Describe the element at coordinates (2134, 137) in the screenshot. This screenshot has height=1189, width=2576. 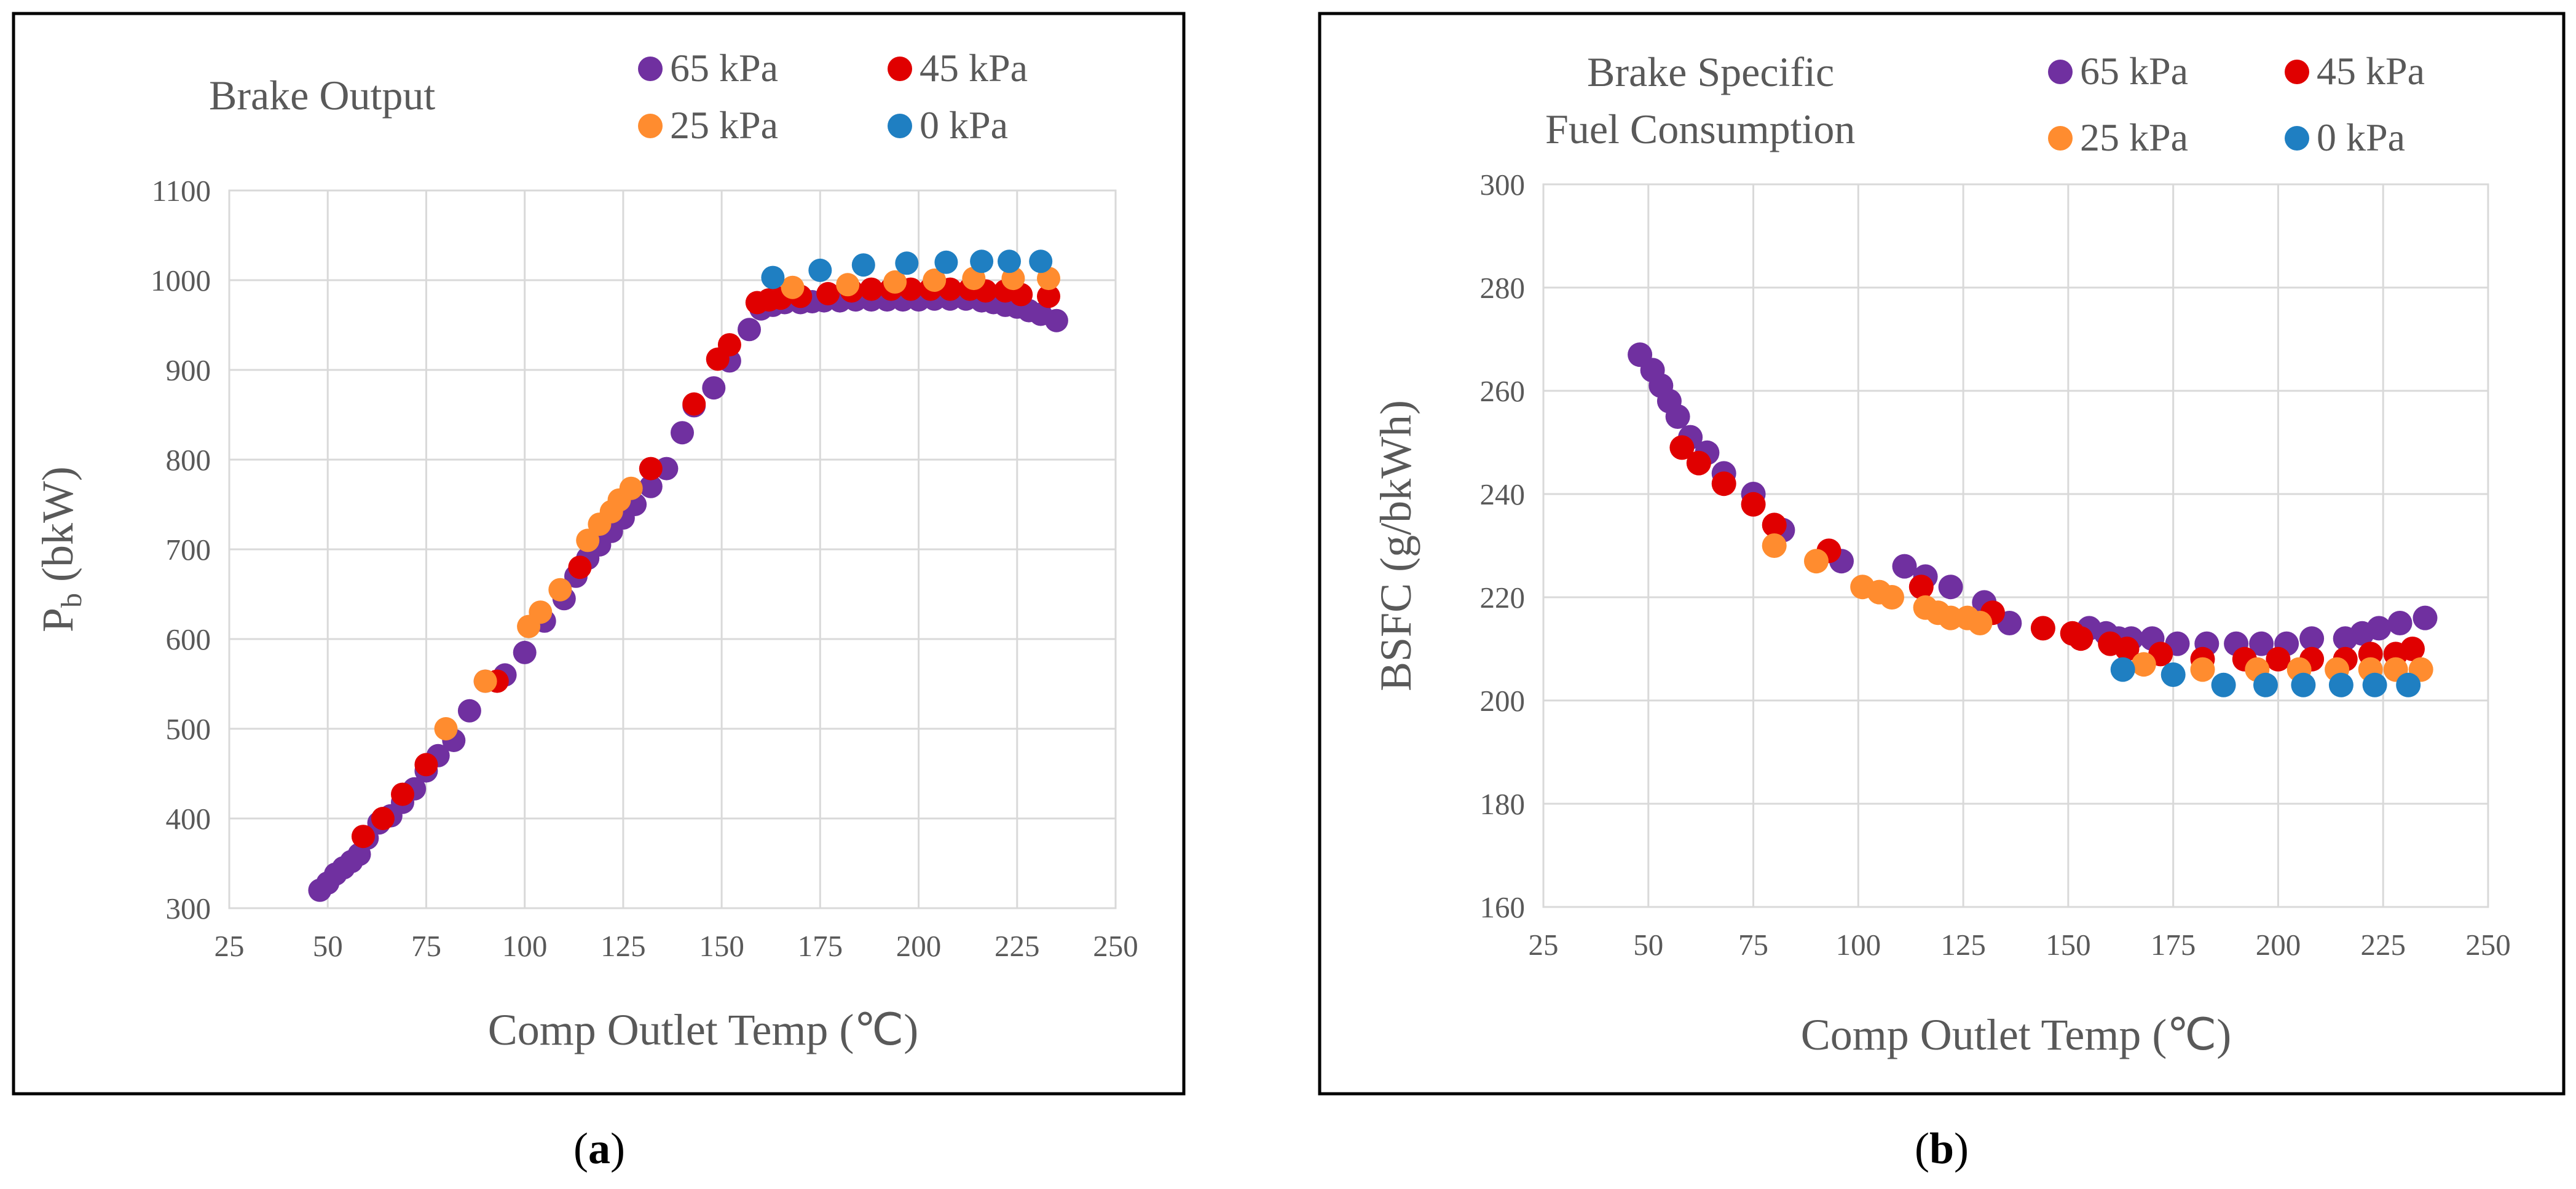
I see `panel-b-legend-label-25: 25 kPa` at that location.